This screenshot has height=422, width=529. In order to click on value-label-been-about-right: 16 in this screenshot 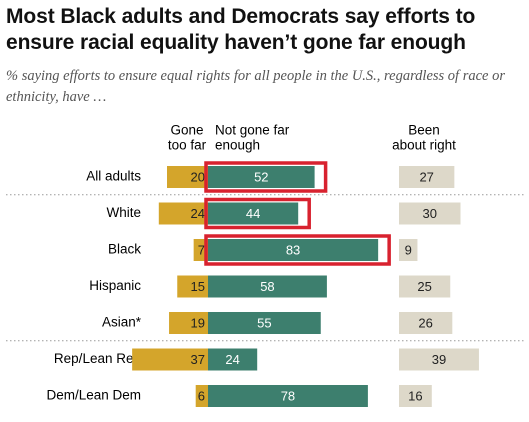, I will do `click(415, 395)`.